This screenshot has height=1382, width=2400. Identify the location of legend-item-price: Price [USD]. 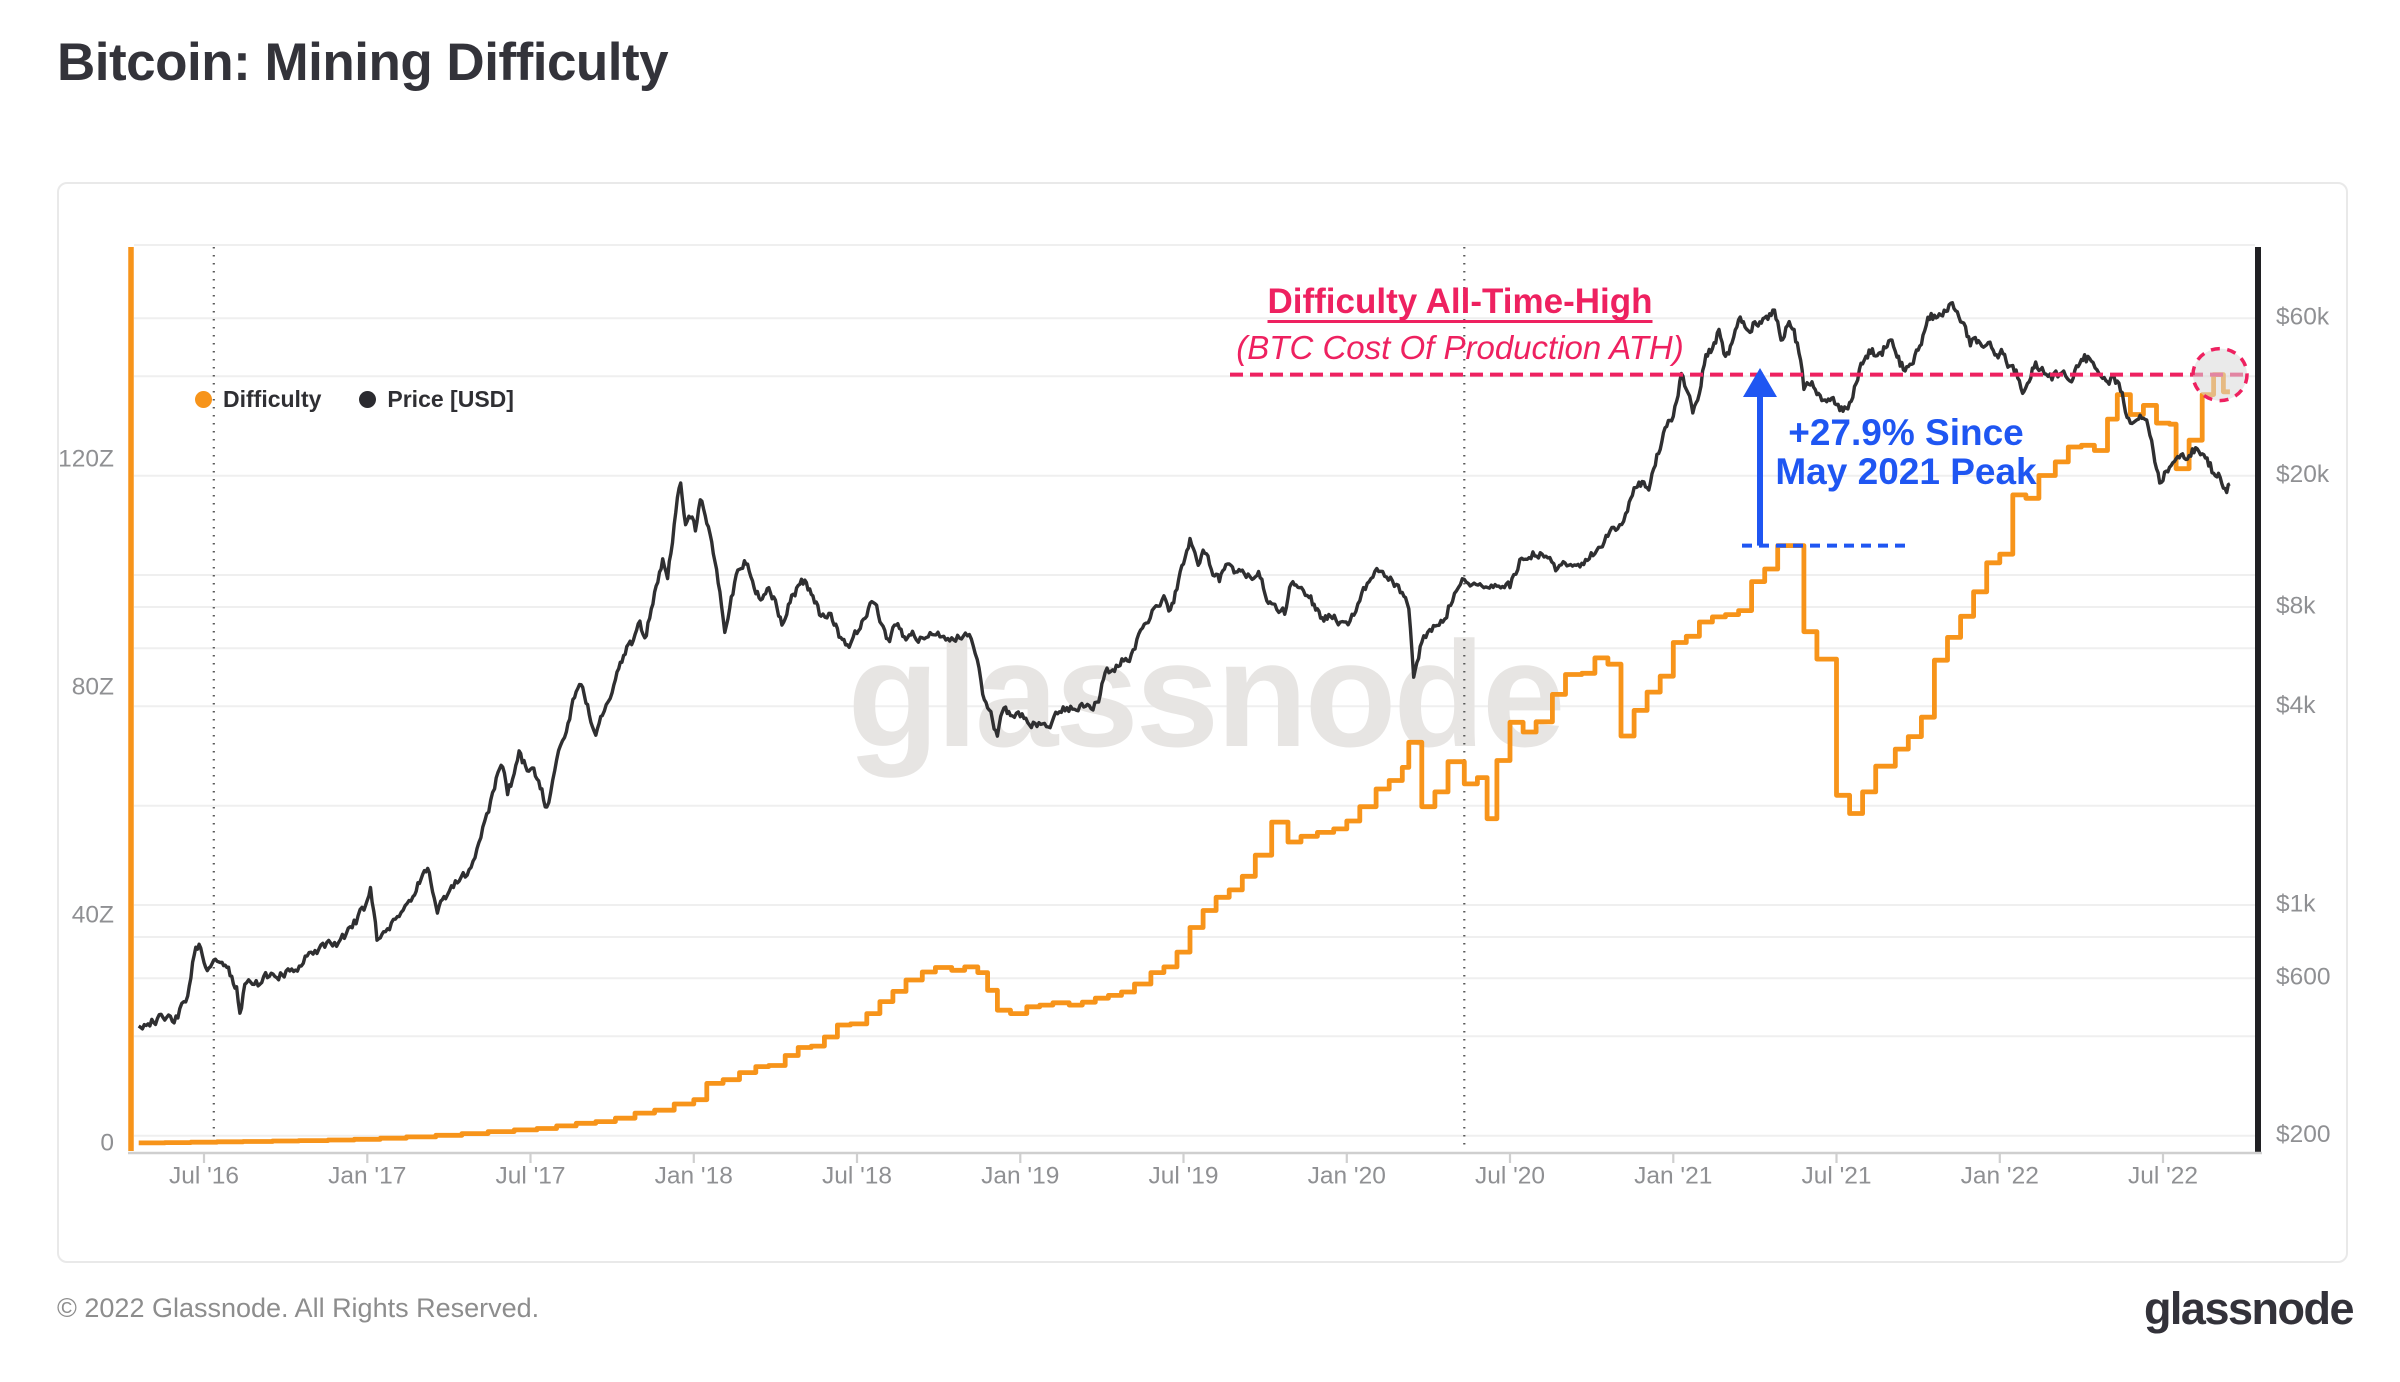
(436, 399).